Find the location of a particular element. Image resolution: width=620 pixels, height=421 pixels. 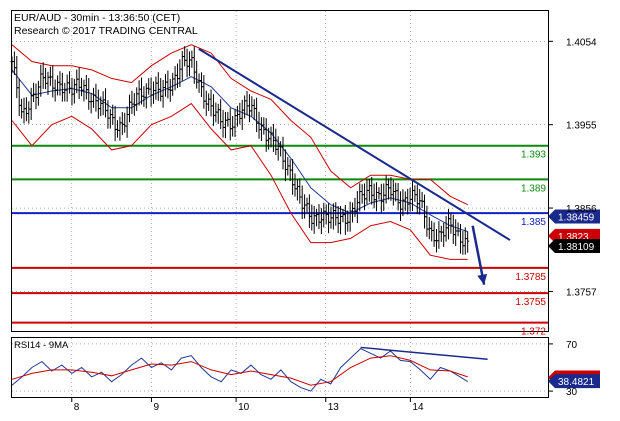

level-label-support: 1.372 is located at coordinates (533, 332).